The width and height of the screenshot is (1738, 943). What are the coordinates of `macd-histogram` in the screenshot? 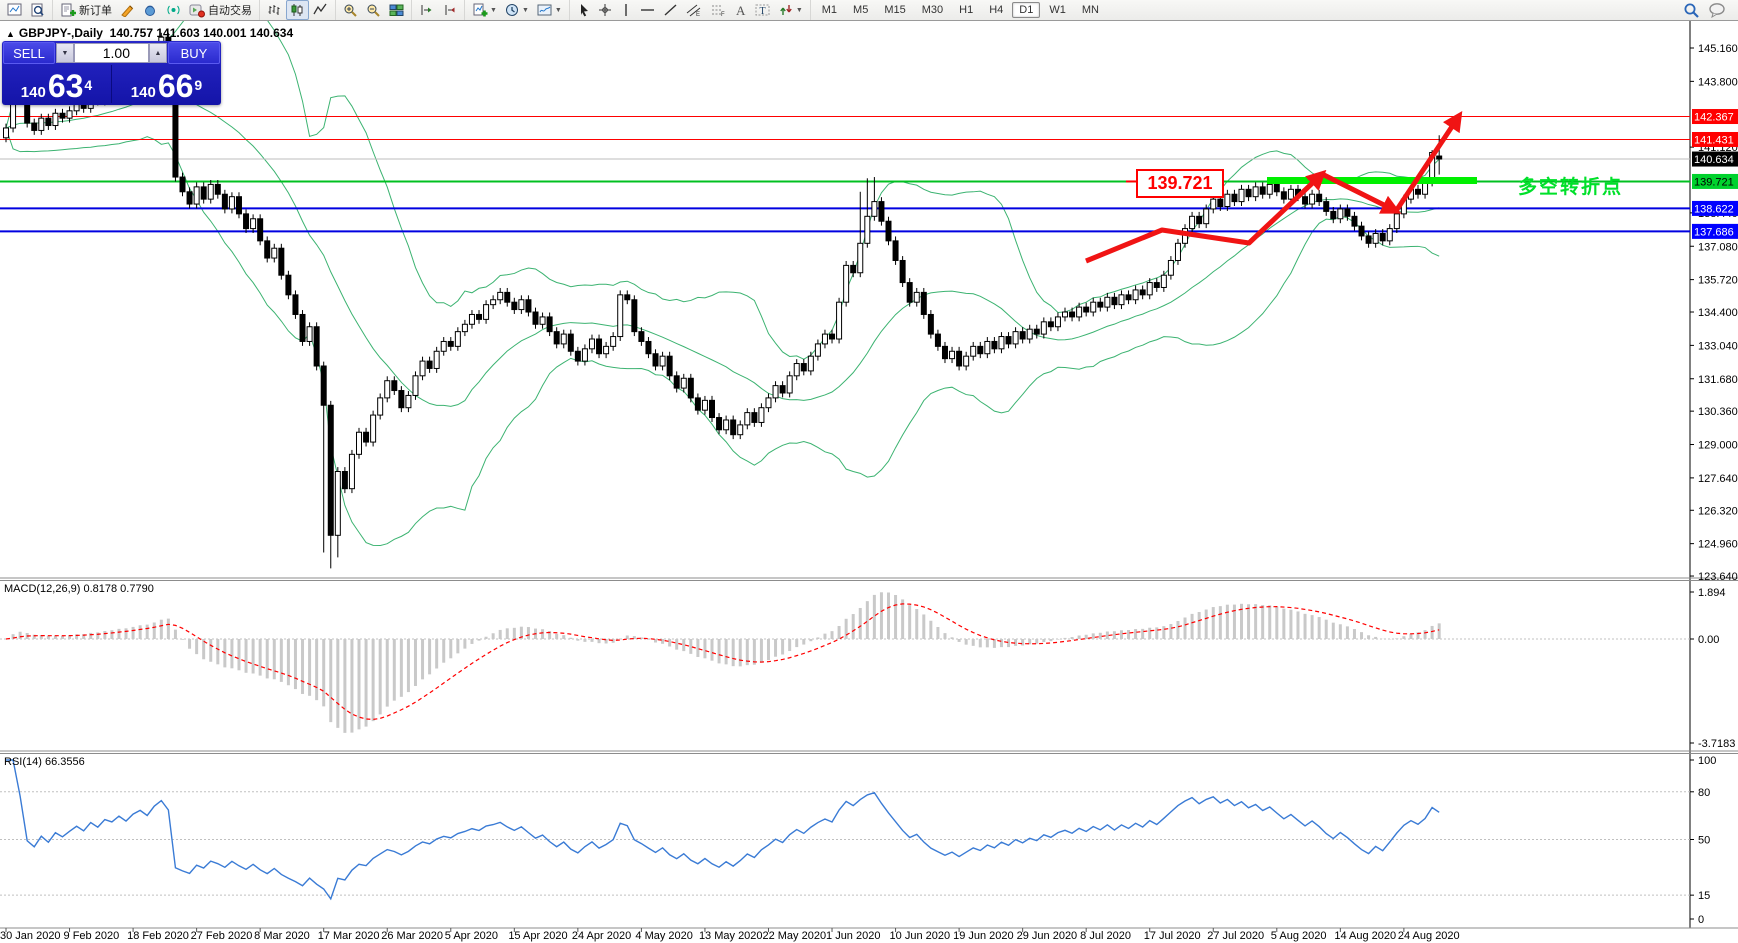 It's located at (726, 662).